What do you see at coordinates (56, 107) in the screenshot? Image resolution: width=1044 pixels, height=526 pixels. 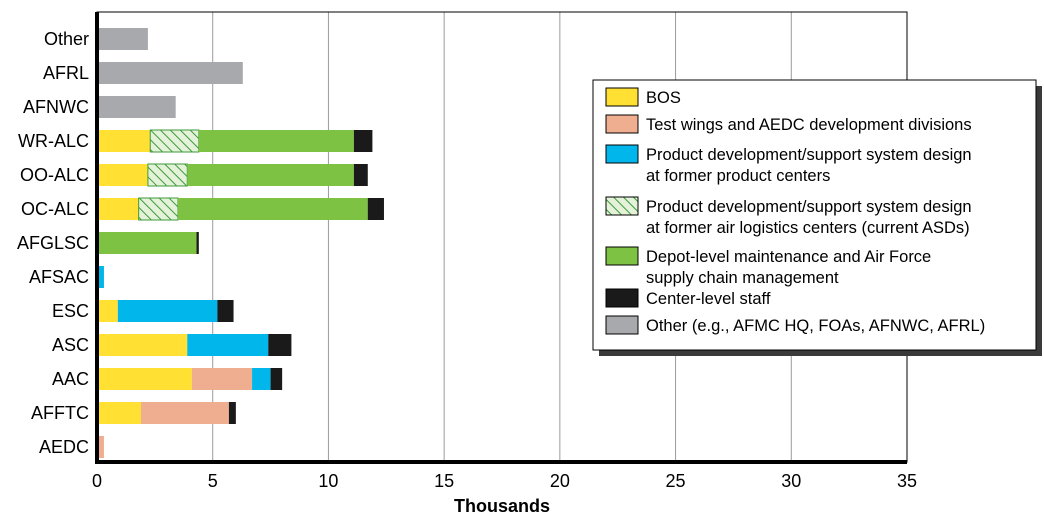 I see `category-label: AFNWC` at bounding box center [56, 107].